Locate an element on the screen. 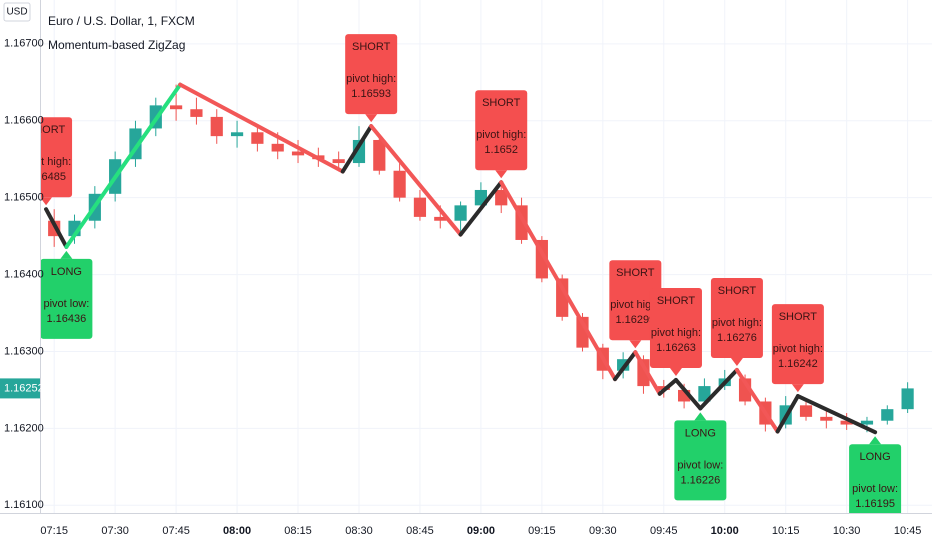  pivot-label: SHORT pivot high: 1.16263 is located at coordinates (675, 331).